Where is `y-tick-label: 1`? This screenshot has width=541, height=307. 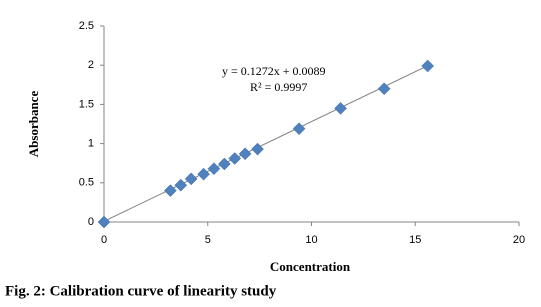 y-tick-label: 1 is located at coordinates (91, 144).